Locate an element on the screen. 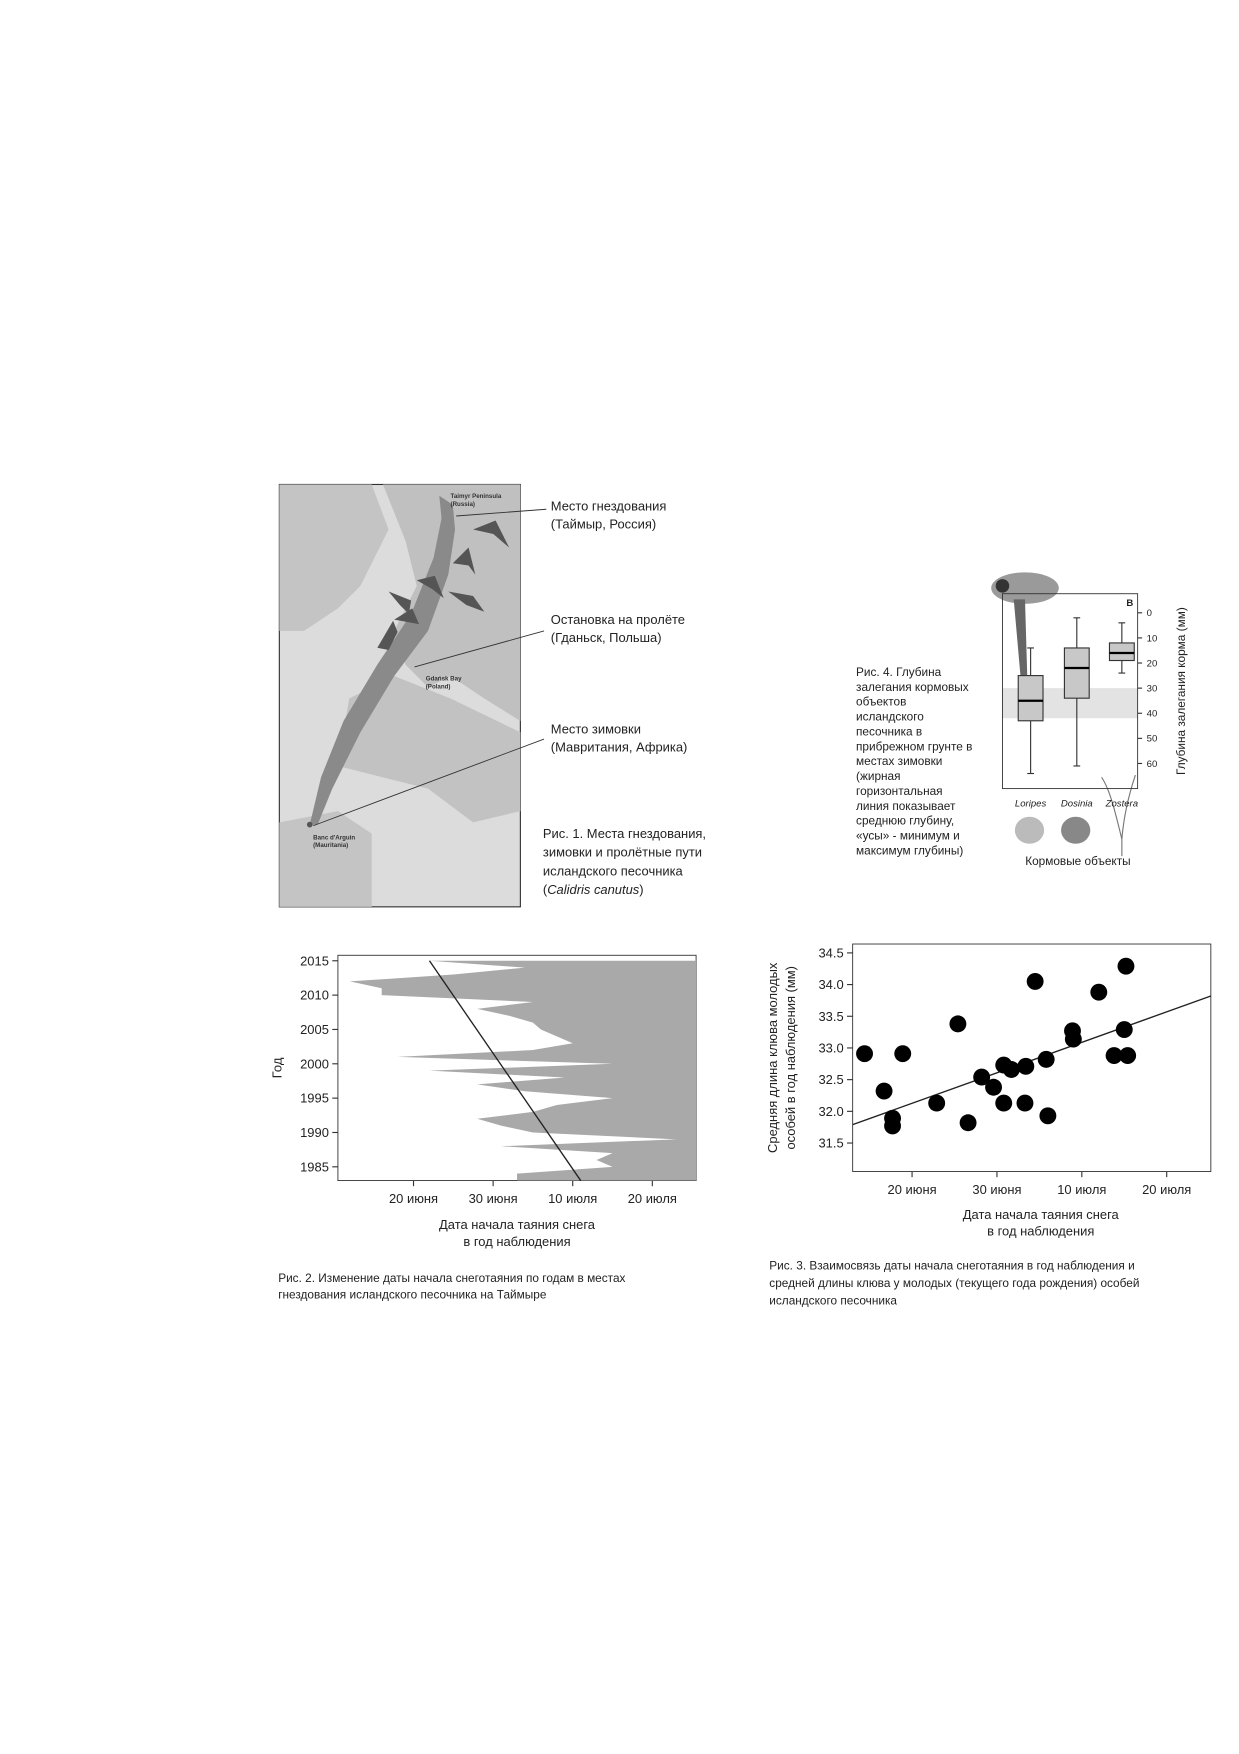 This screenshot has height=1754, width=1239. plot-frame is located at coordinates (1032, 1057).